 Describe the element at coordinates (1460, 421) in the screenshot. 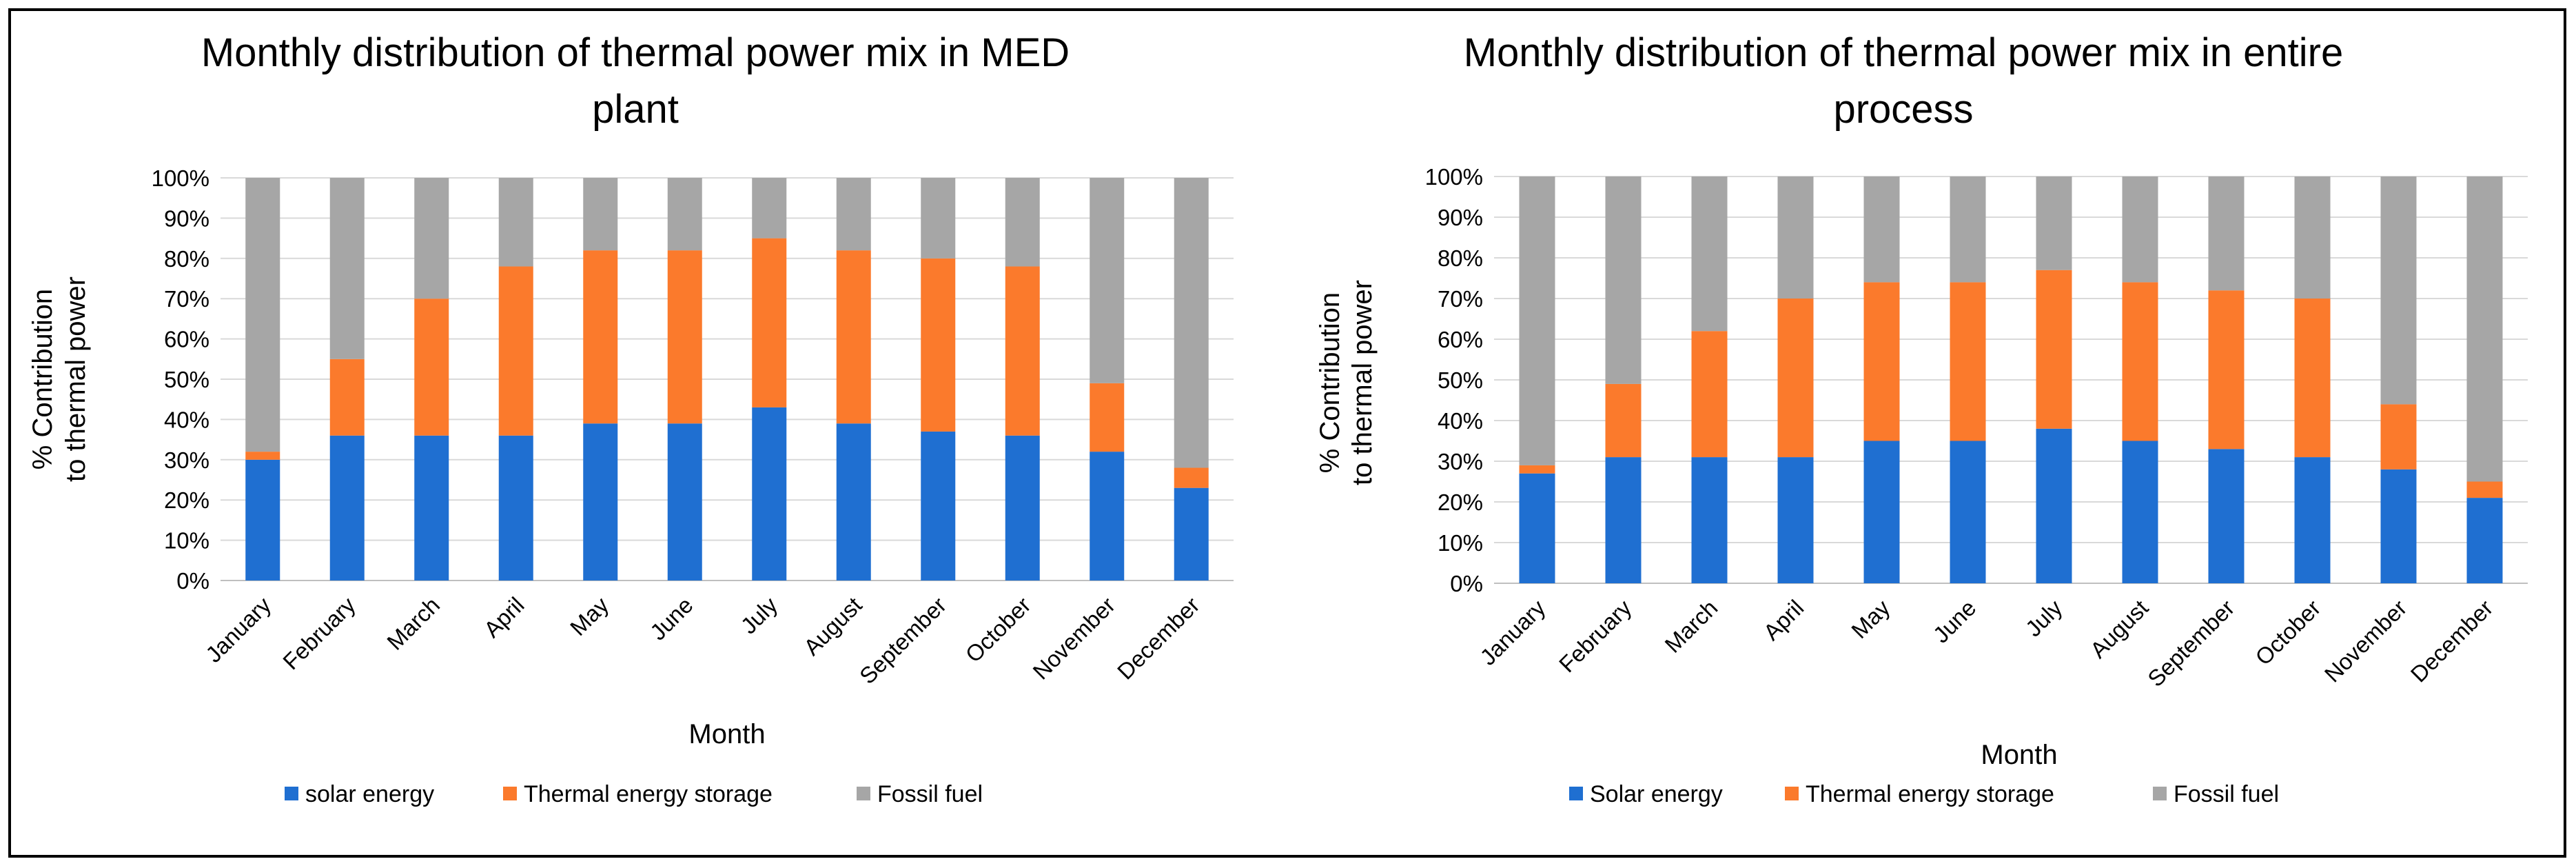

I see `y-tick-label: 40%` at that location.